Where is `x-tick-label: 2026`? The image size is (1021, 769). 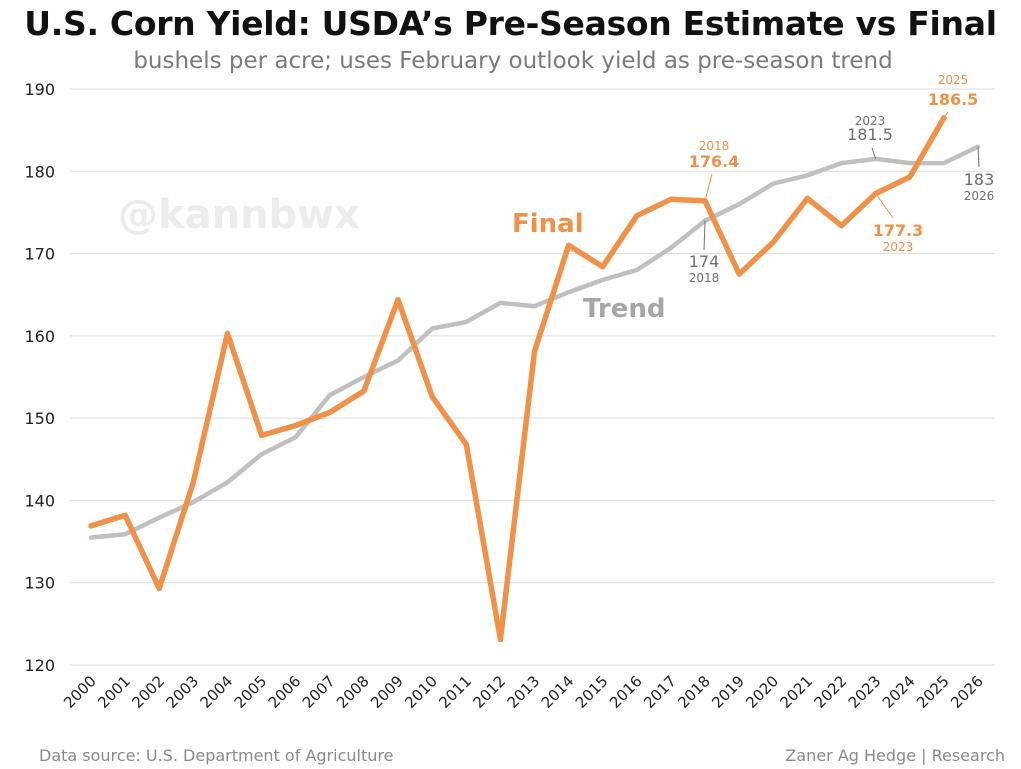 x-tick-label: 2026 is located at coordinates (967, 692).